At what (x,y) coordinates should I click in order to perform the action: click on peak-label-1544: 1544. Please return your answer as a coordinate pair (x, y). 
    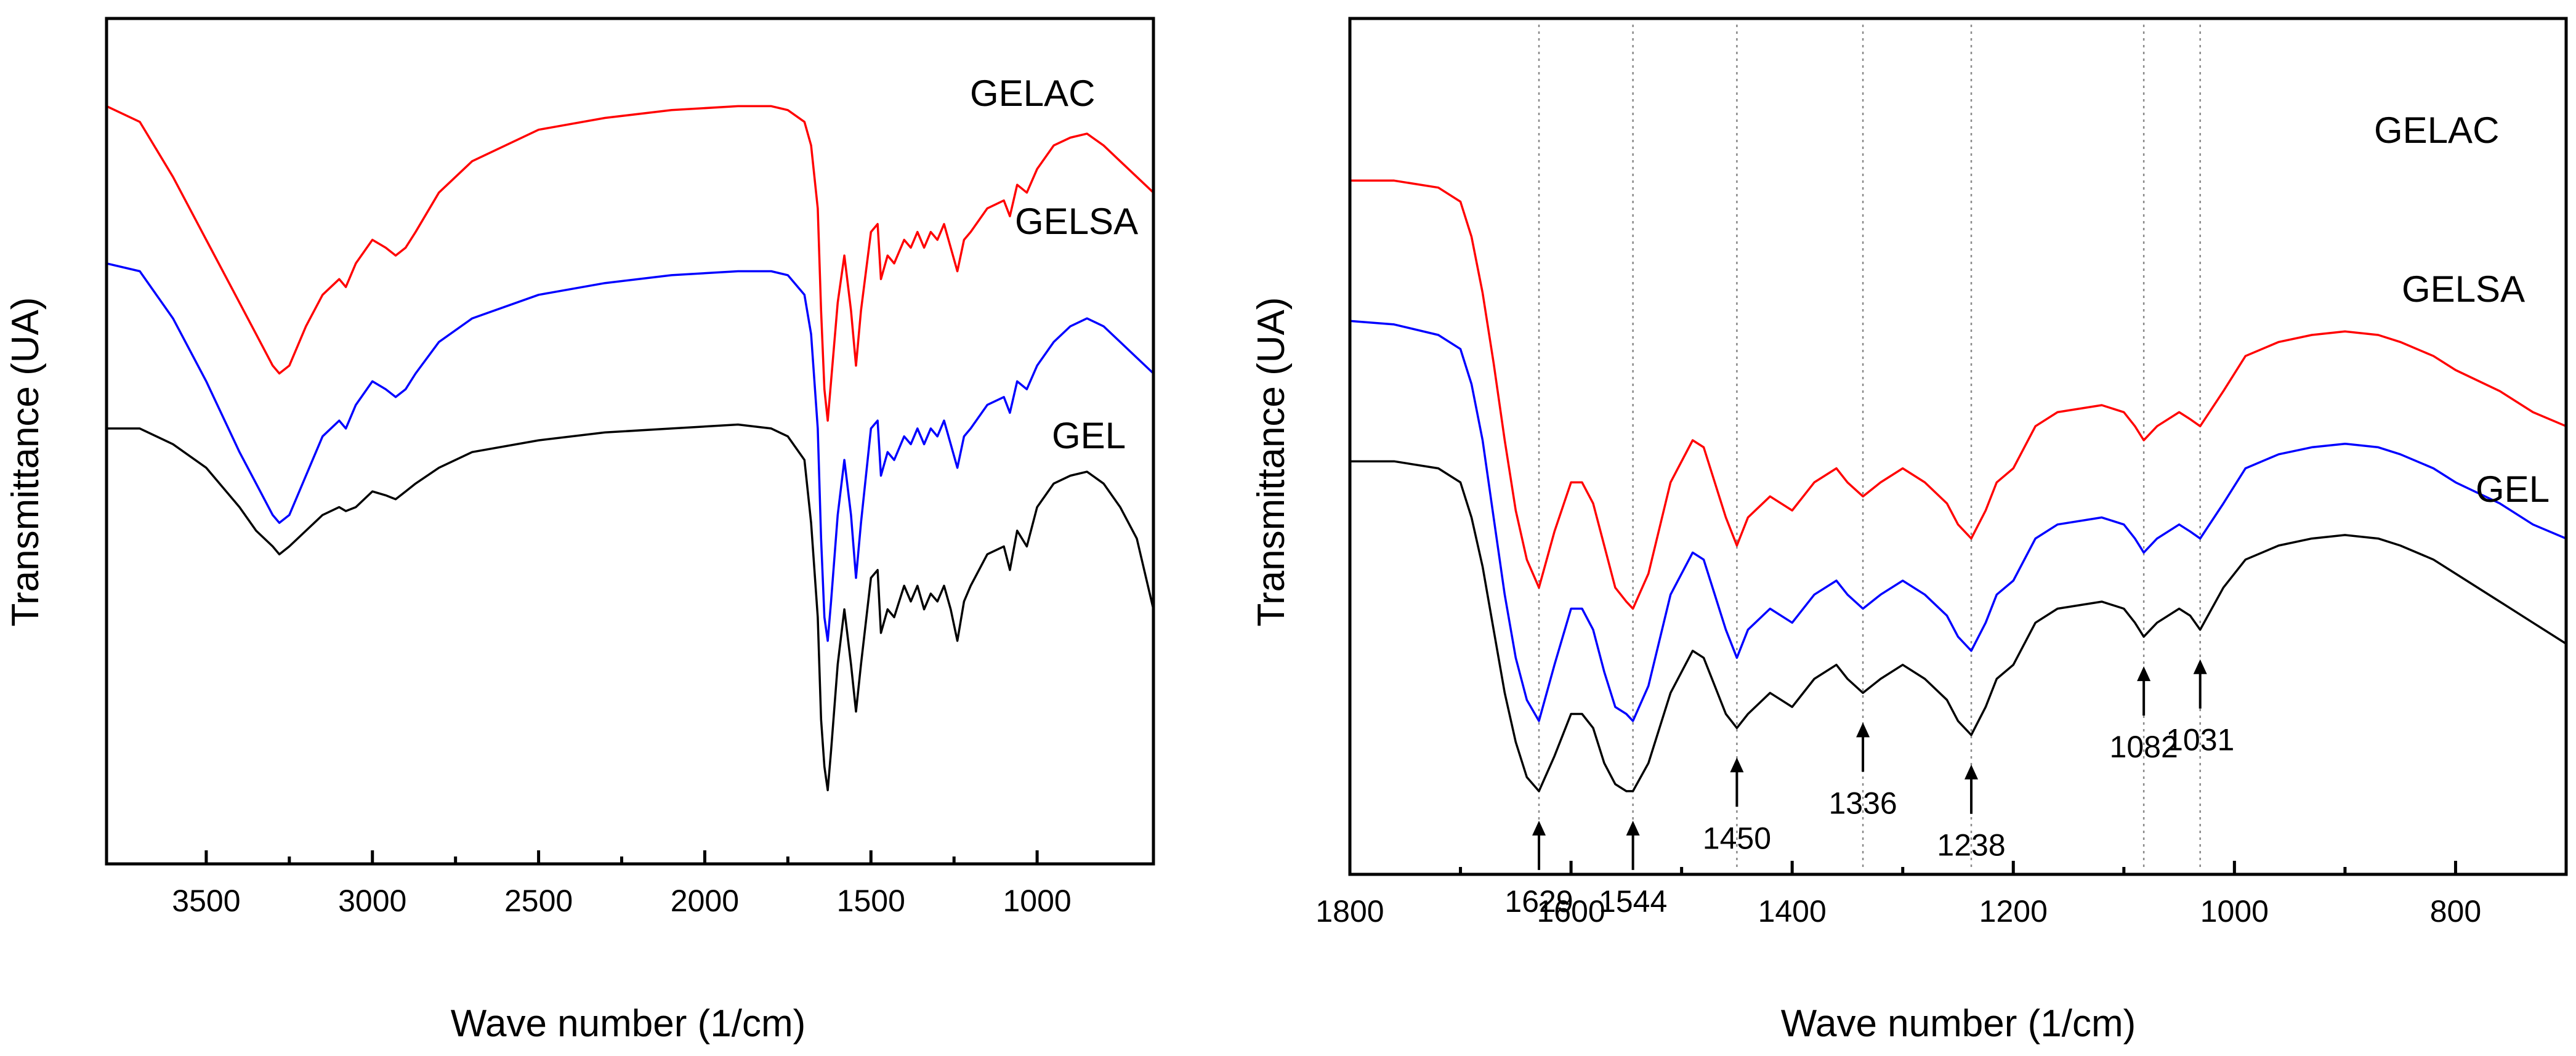
    Looking at the image, I should click on (1633, 901).